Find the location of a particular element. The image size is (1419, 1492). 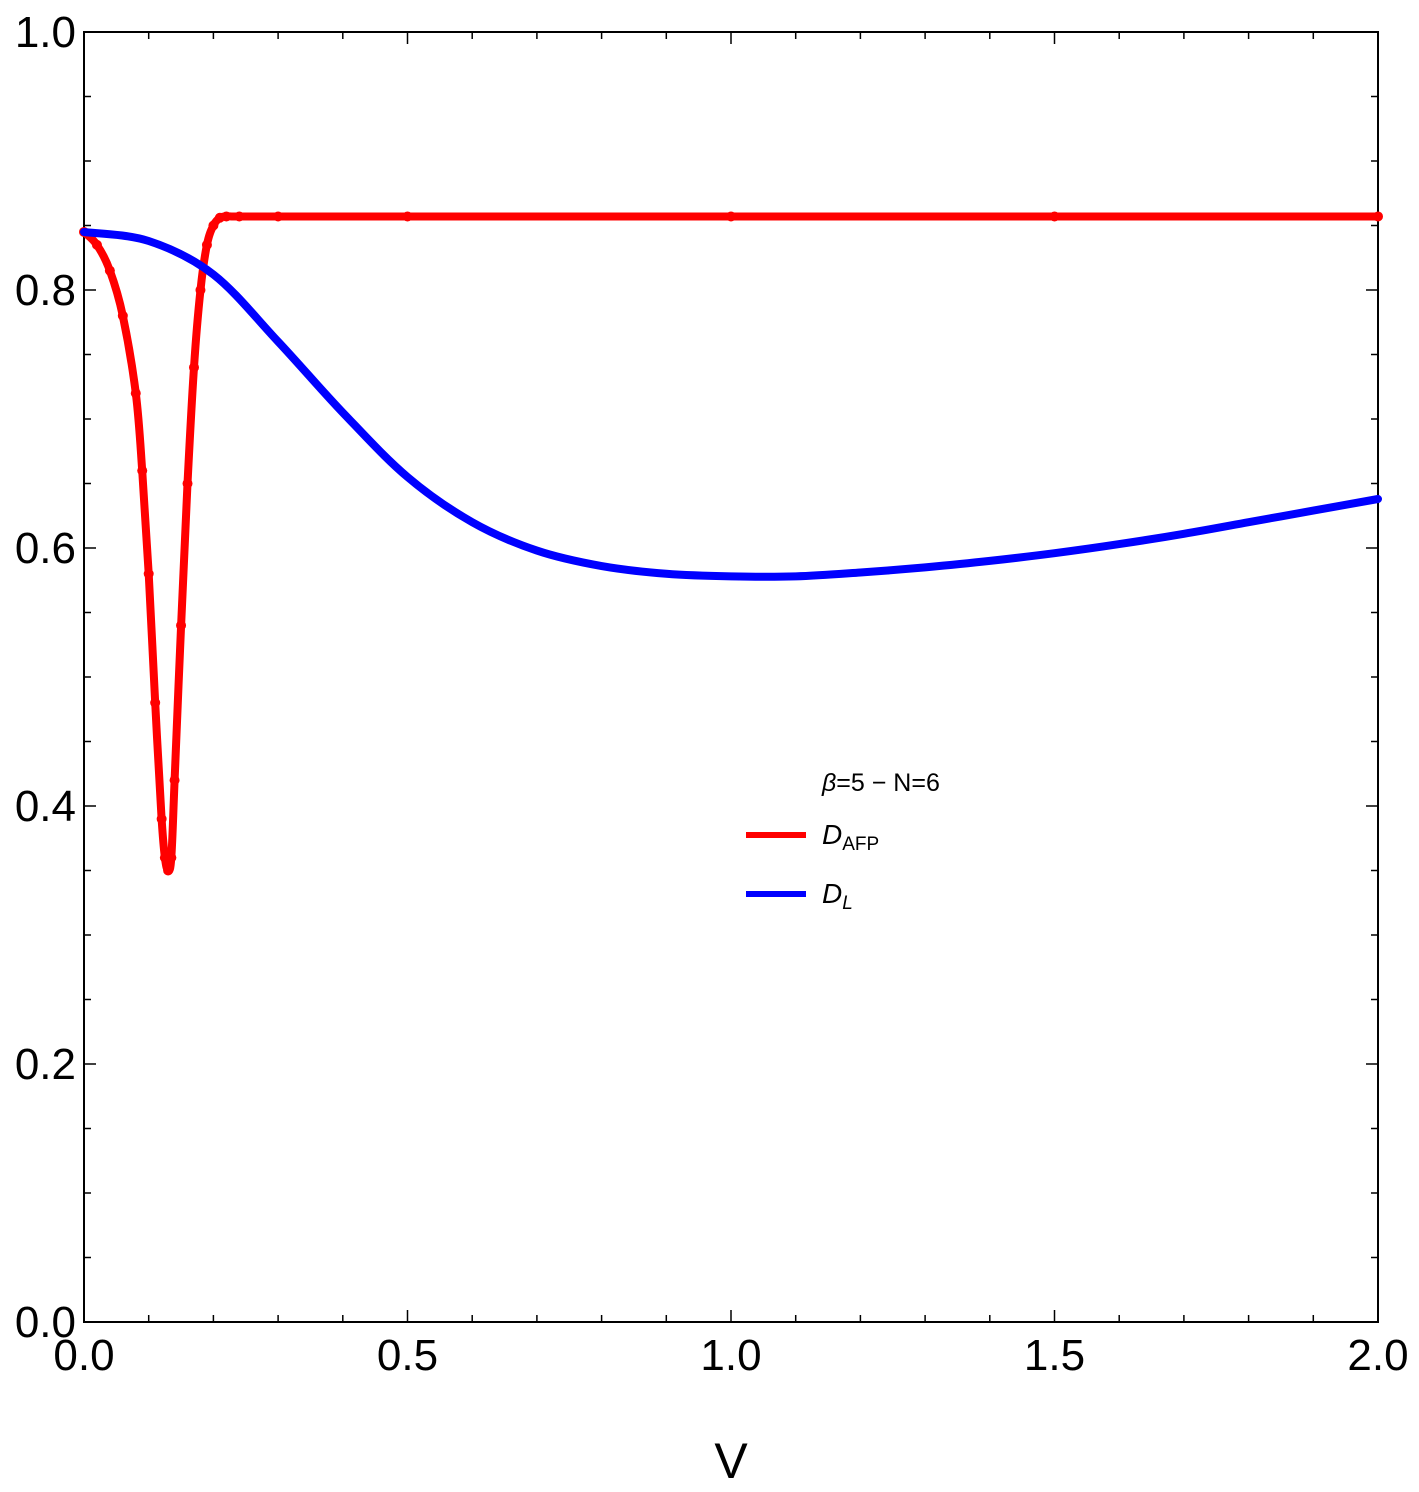

legend-entry: DAFP is located at coordinates (812, 837).